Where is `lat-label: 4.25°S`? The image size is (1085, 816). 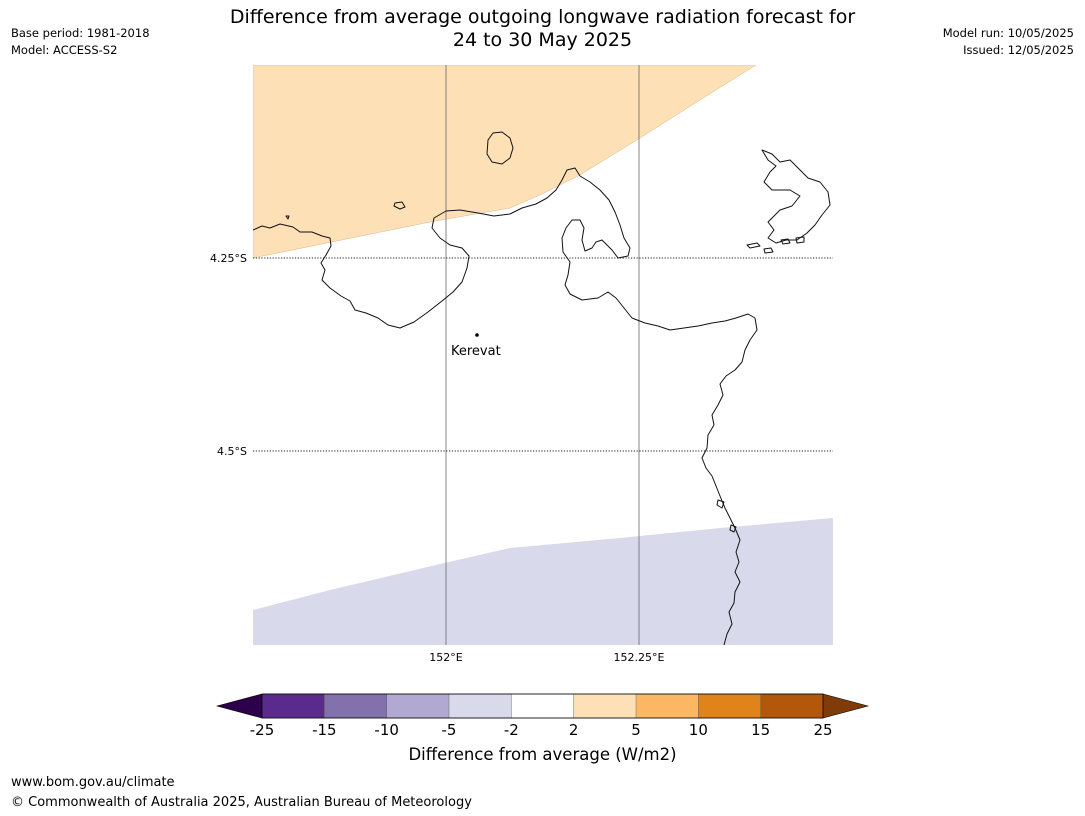 lat-label: 4.25°S is located at coordinates (228, 258).